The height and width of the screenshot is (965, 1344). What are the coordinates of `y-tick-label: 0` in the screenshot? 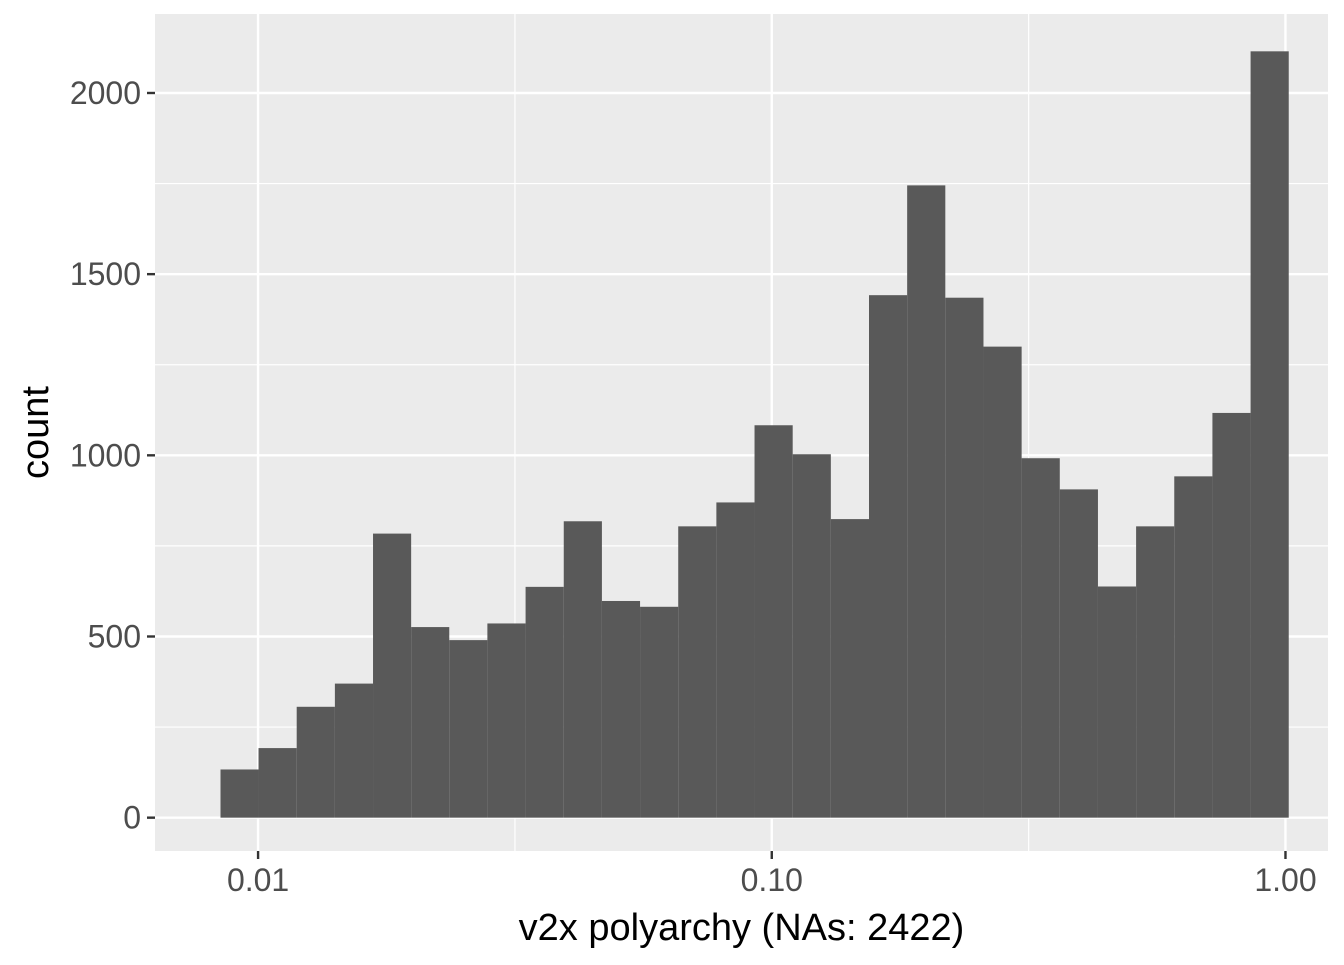 It's located at (132, 818).